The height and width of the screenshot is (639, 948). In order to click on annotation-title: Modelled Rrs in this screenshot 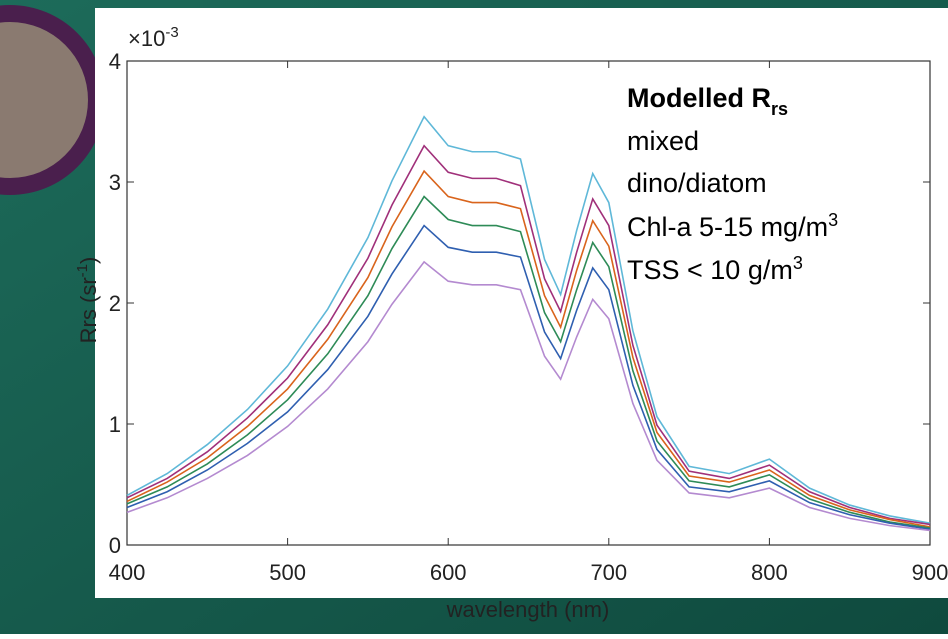, I will do `click(707, 101)`.